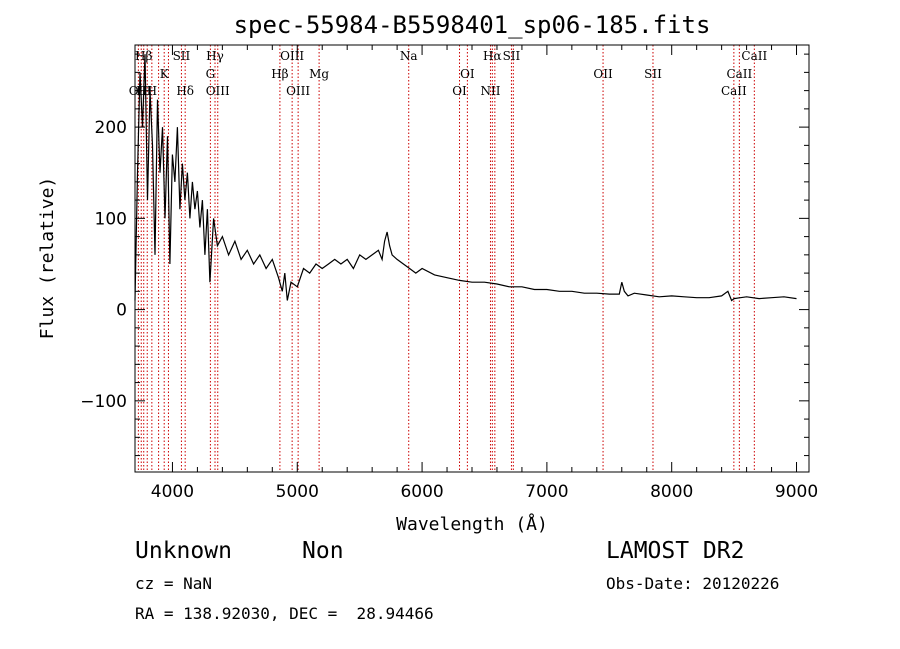 This screenshot has width=900, height=649. What do you see at coordinates (675, 551) in the screenshot?
I see `survey-name: LAMOST DR2` at bounding box center [675, 551].